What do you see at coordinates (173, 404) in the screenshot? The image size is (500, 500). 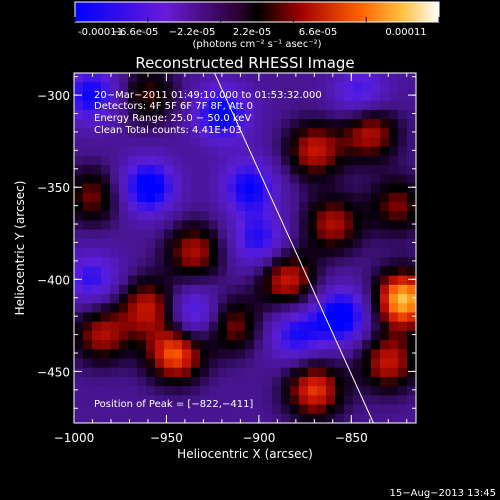 I see `peak-label: Position of Peak = [−822,−411]` at bounding box center [173, 404].